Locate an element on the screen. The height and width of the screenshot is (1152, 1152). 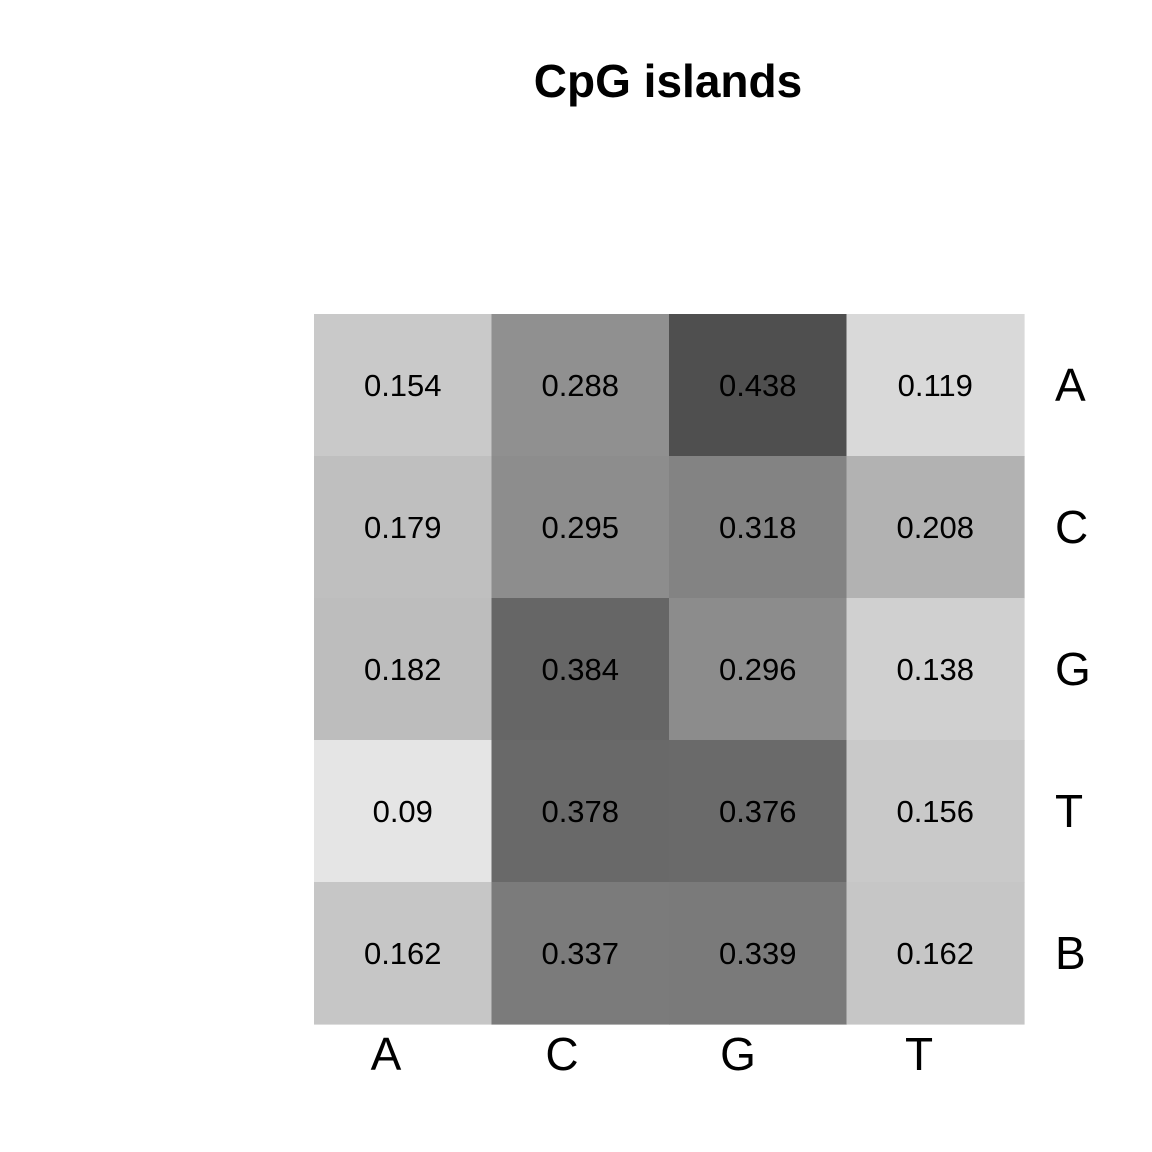
heatmap-cell-B-C is located at coordinates (580, 953).